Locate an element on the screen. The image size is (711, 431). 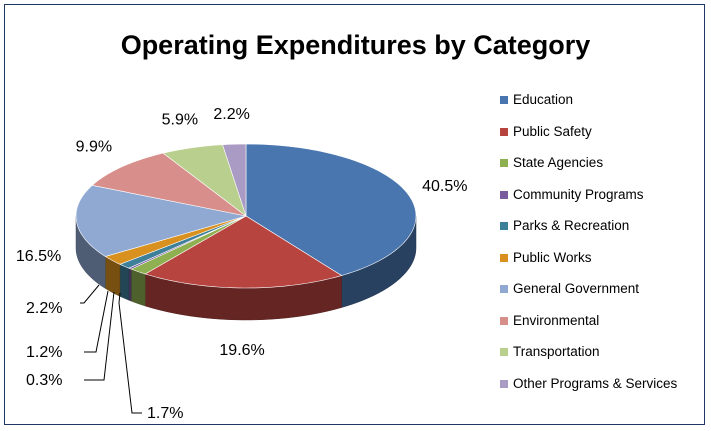
pie-slice-public-works is located at coordinates (175, 240).